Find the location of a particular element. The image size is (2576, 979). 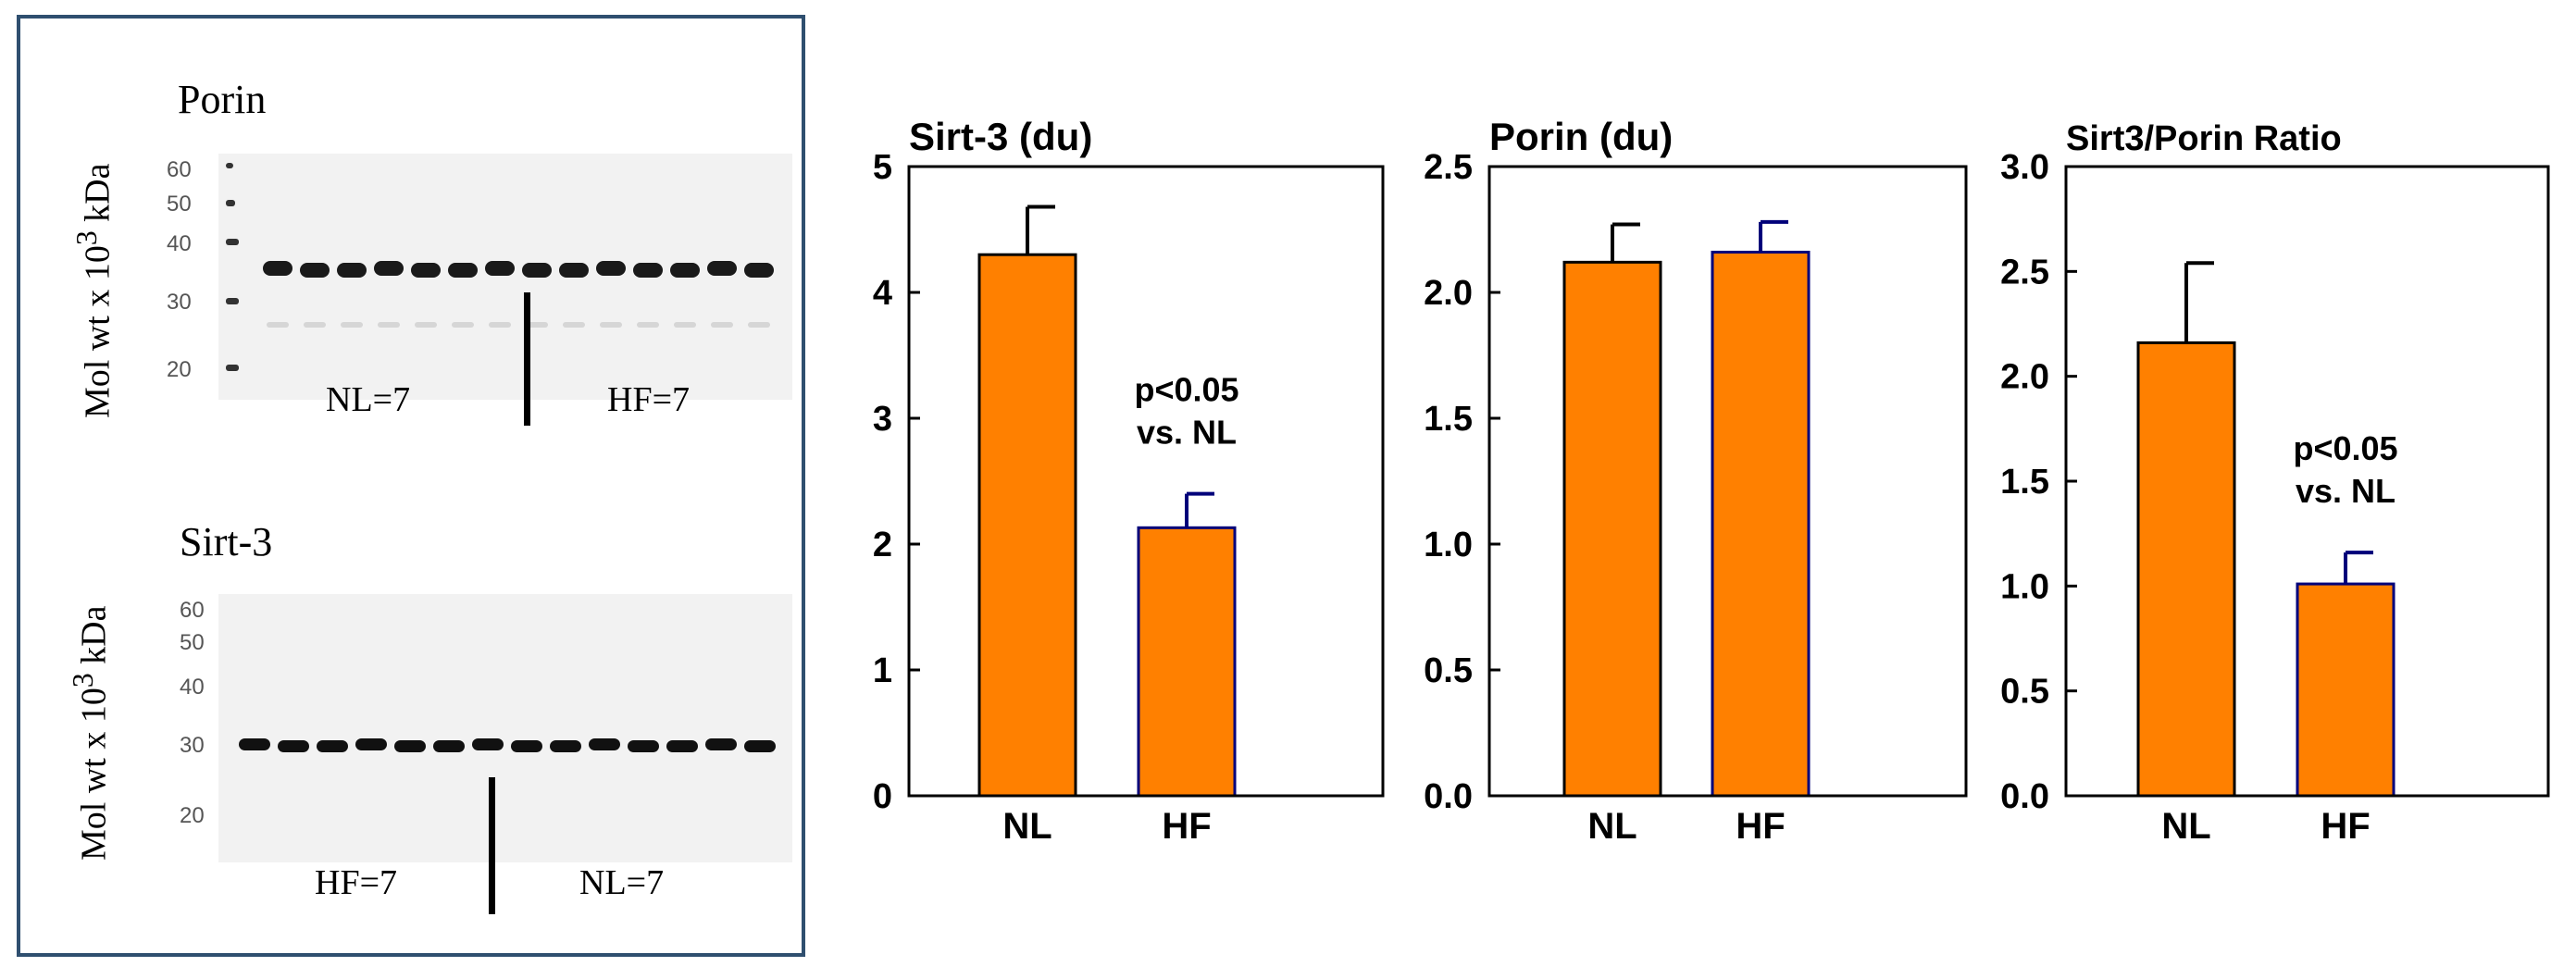

y-tick-label: 0 is located at coordinates (882, 796).